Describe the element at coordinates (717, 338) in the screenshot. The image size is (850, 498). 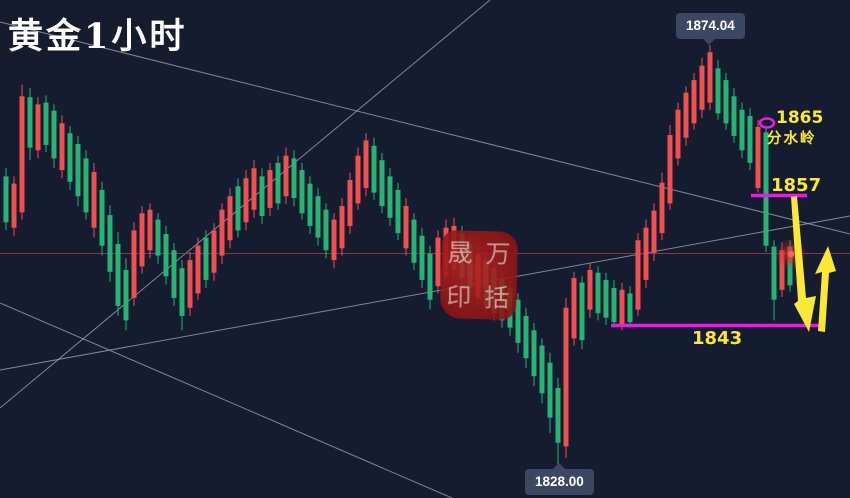
I see `support-level-label: 1843` at that location.